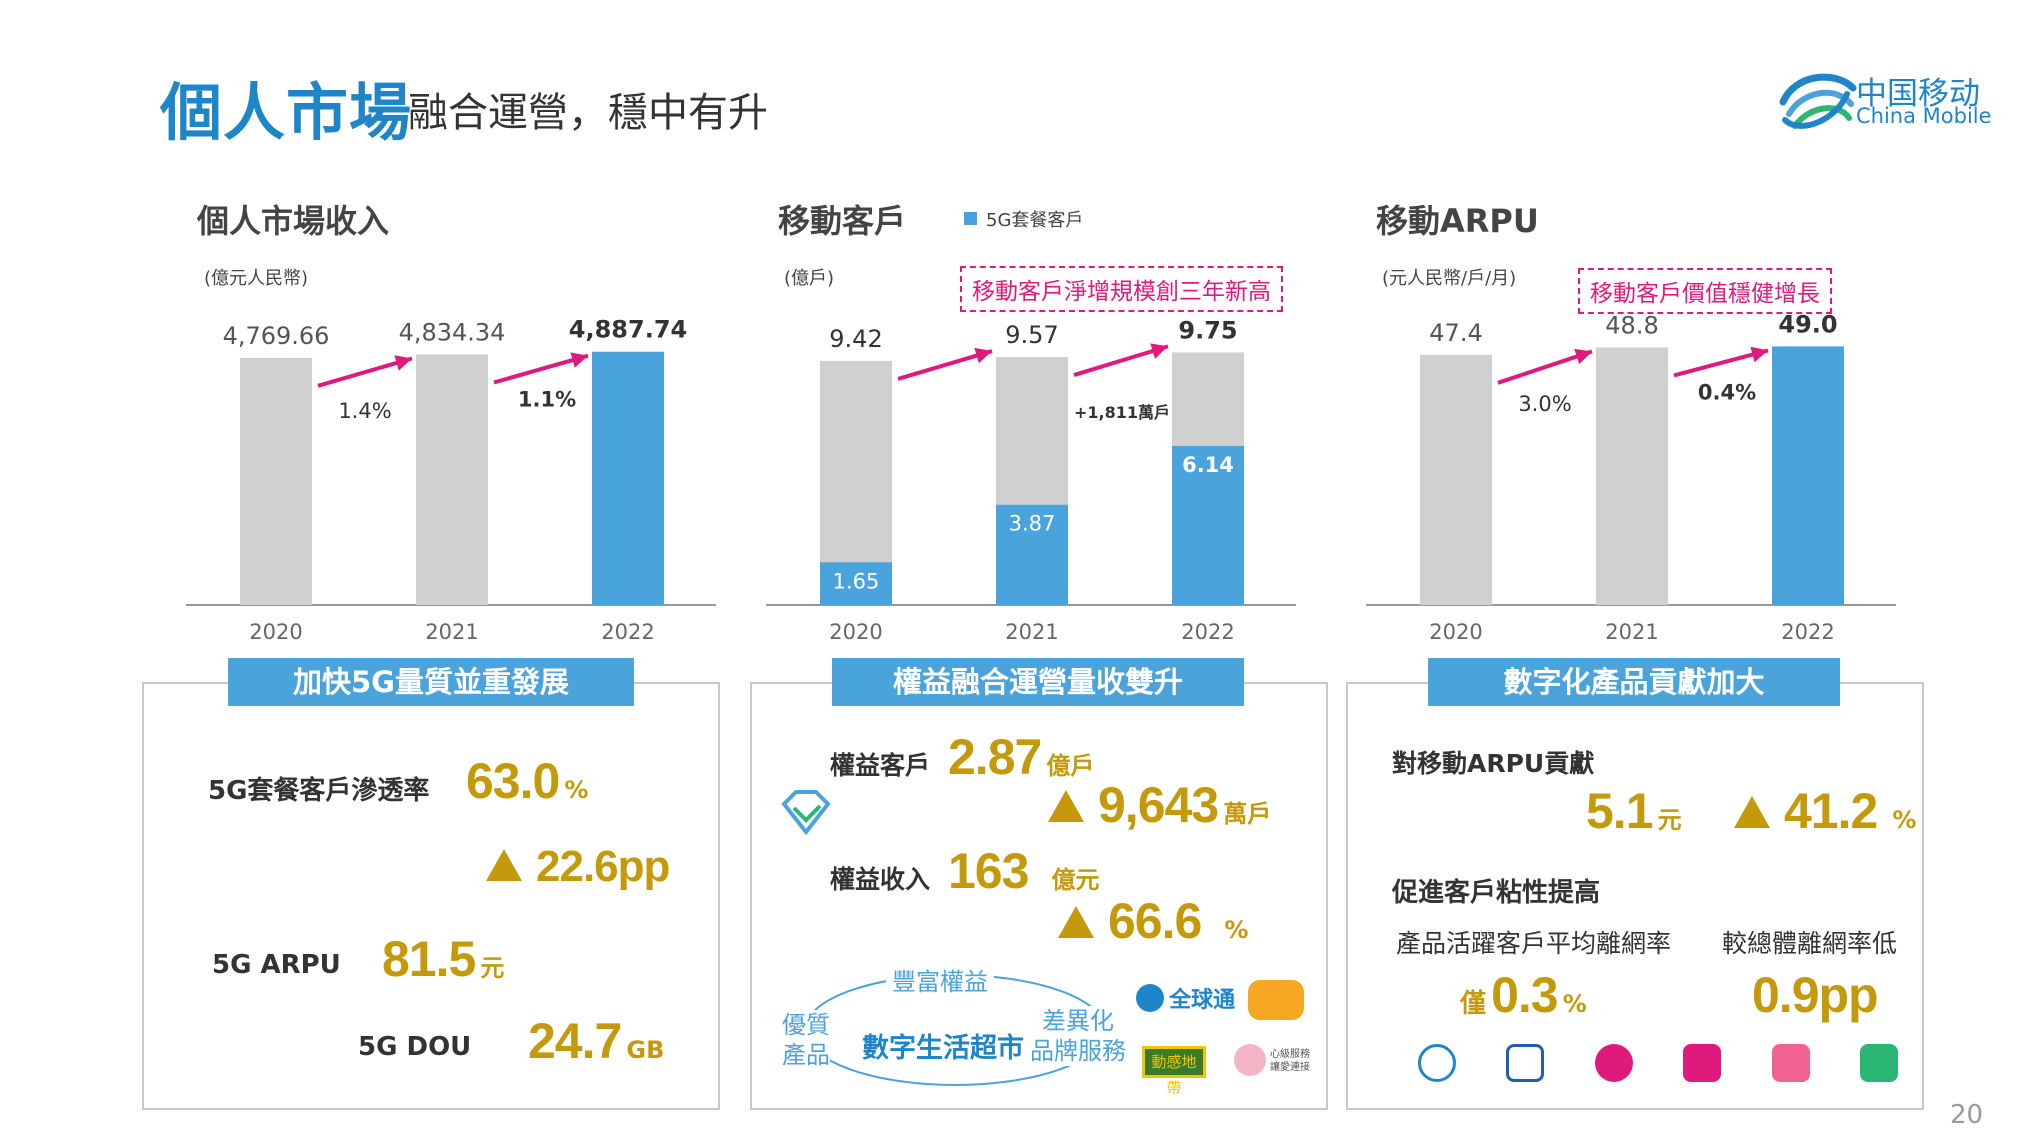 The width and height of the screenshot is (2038, 1146). What do you see at coordinates (1790, 1063) in the screenshot?
I see `migu-music-icon` at bounding box center [1790, 1063].